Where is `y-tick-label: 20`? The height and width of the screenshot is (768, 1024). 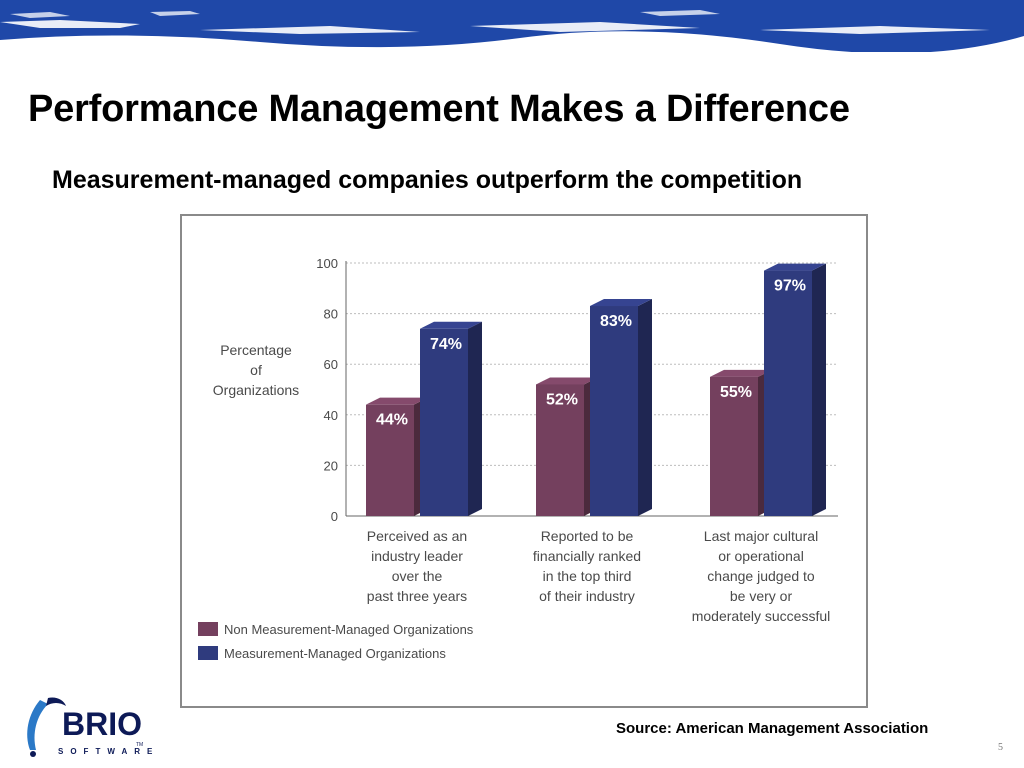 y-tick-label: 20 is located at coordinates (331, 465).